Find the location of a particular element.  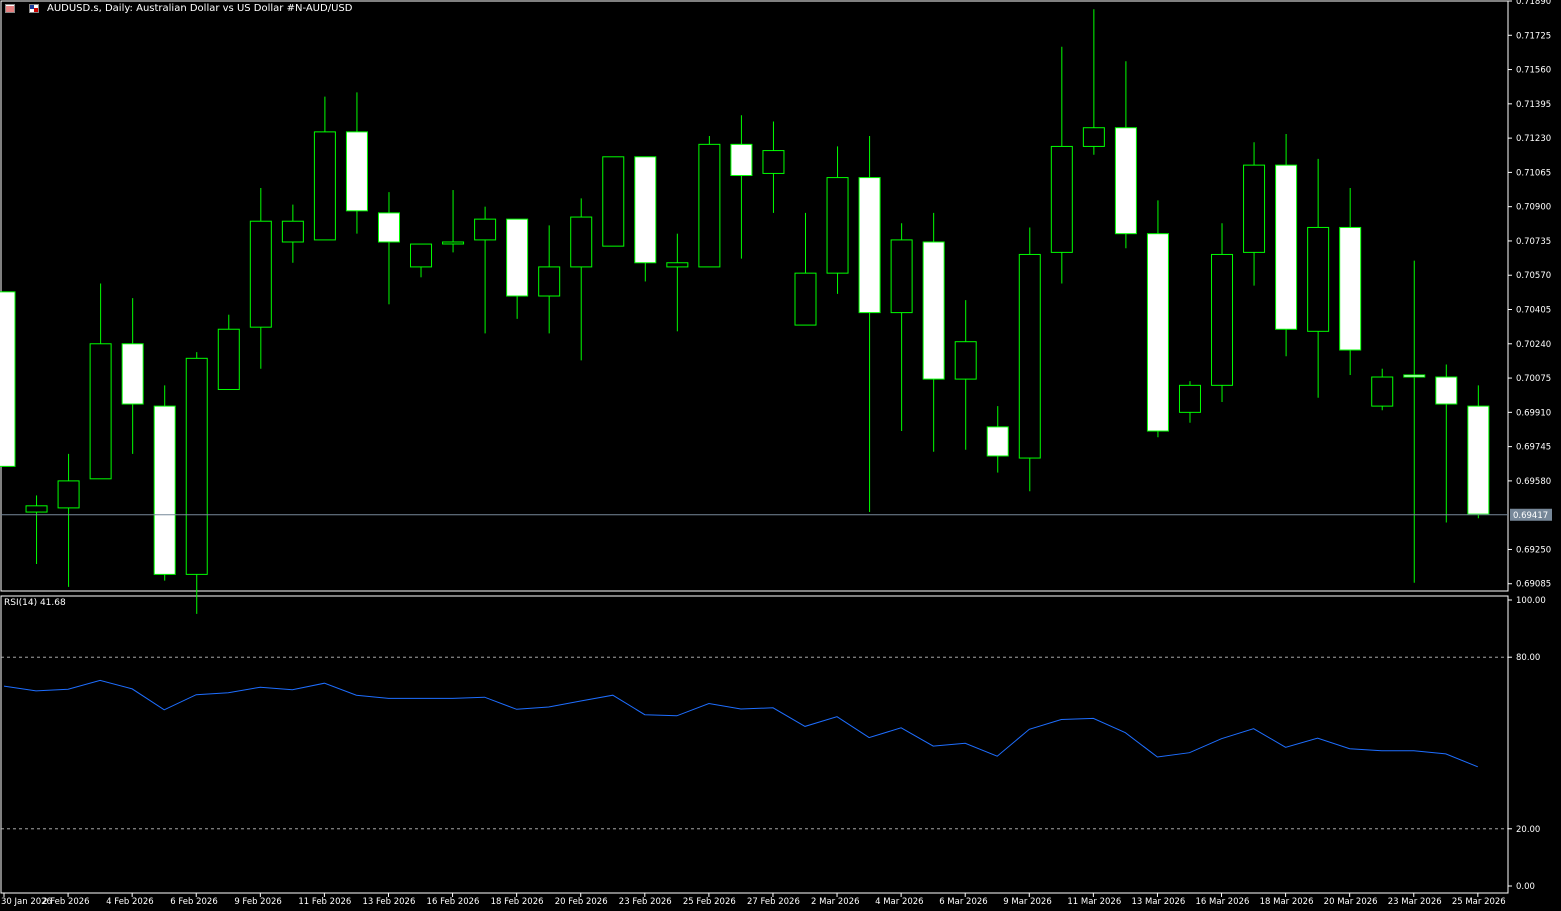

rsi-line is located at coordinates (740, 723).